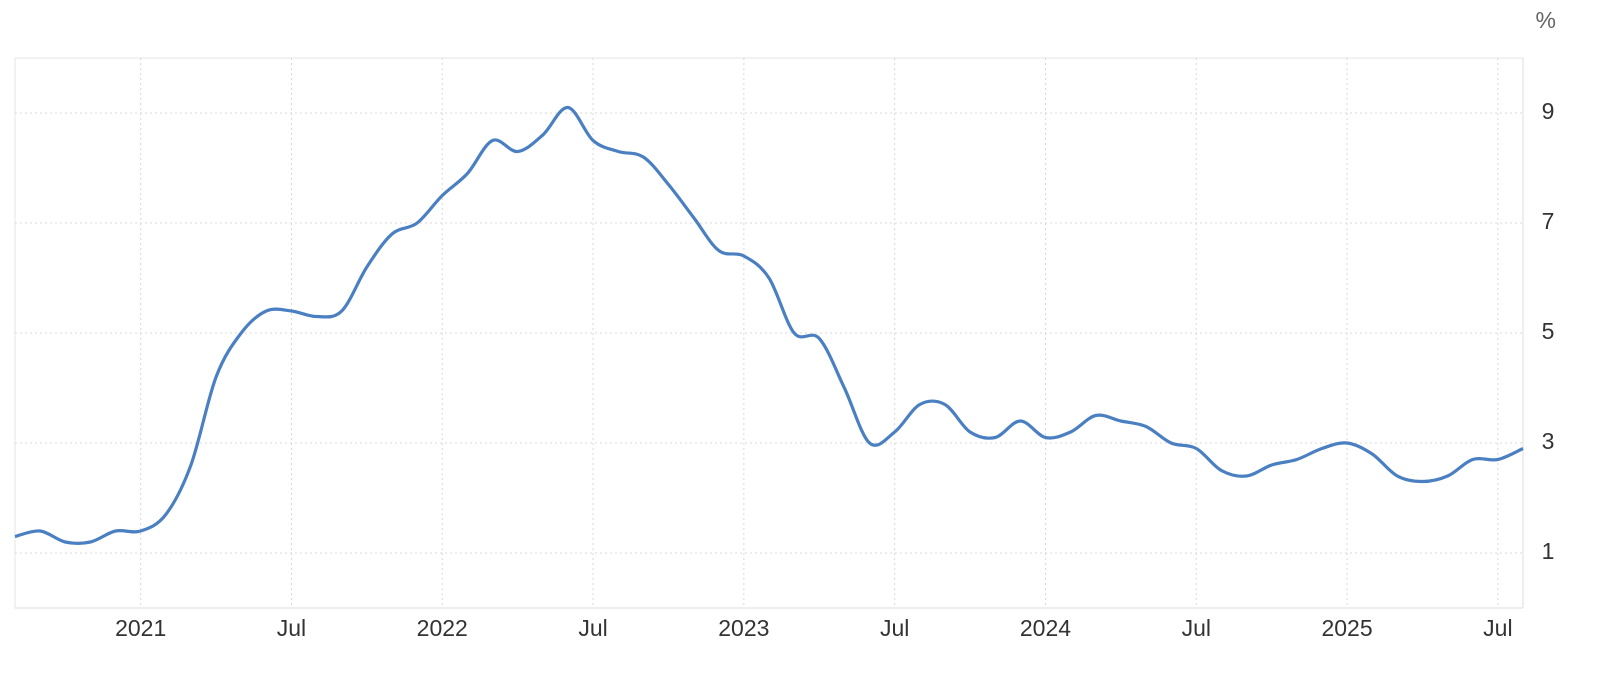 The height and width of the screenshot is (685, 1600). What do you see at coordinates (743, 628) in the screenshot?
I see `x-tick-label: 2023` at bounding box center [743, 628].